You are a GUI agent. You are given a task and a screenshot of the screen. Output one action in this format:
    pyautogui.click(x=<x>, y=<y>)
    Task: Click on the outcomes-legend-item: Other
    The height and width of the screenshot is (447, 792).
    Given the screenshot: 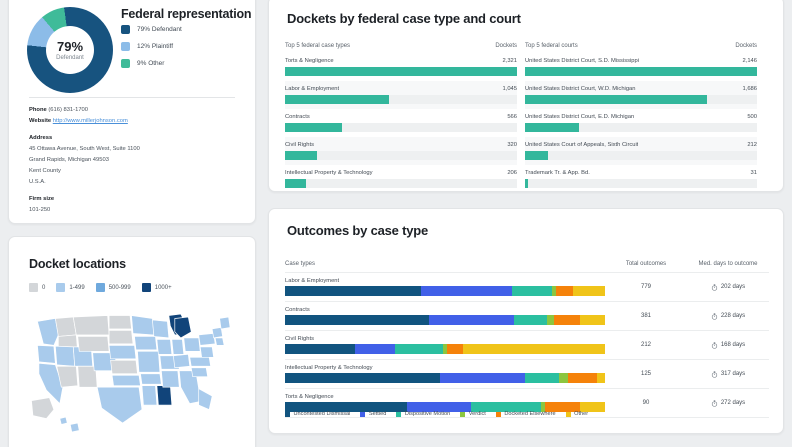 What is the action you would take?
    pyautogui.click(x=577, y=414)
    